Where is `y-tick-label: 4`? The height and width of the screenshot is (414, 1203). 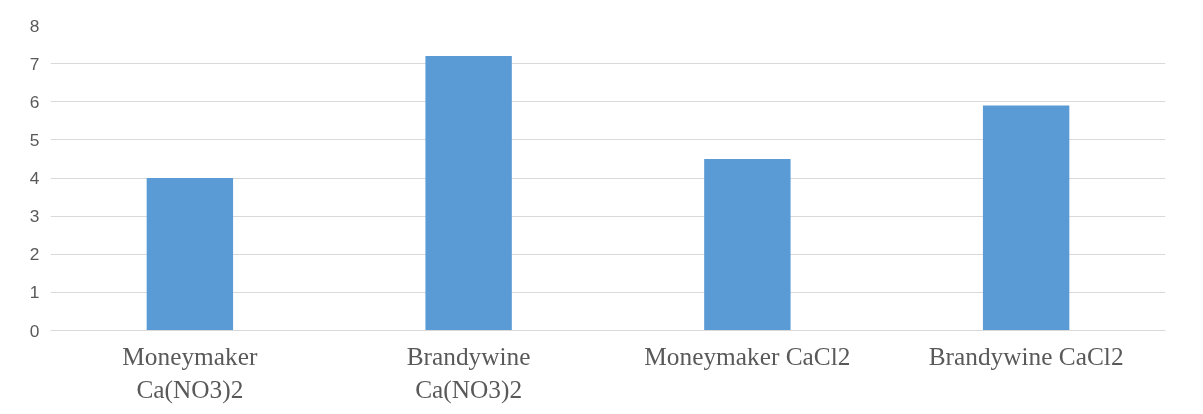 y-tick-label: 4 is located at coordinates (34, 178).